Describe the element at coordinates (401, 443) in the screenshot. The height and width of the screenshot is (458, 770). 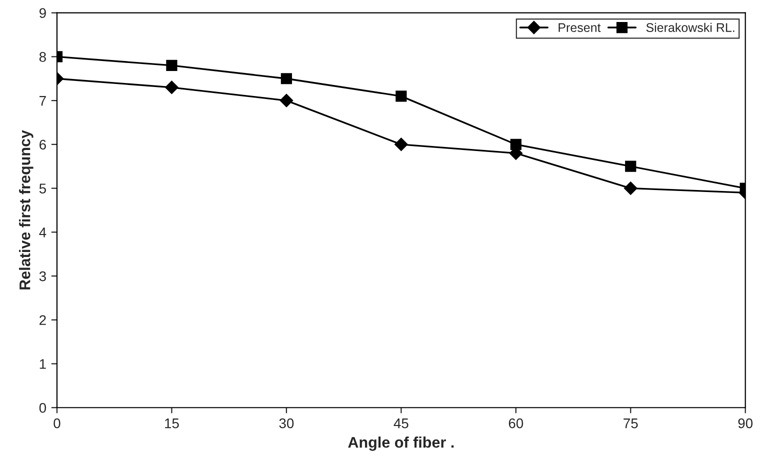
I see `x-axis-title: Angle of fiber .` at that location.